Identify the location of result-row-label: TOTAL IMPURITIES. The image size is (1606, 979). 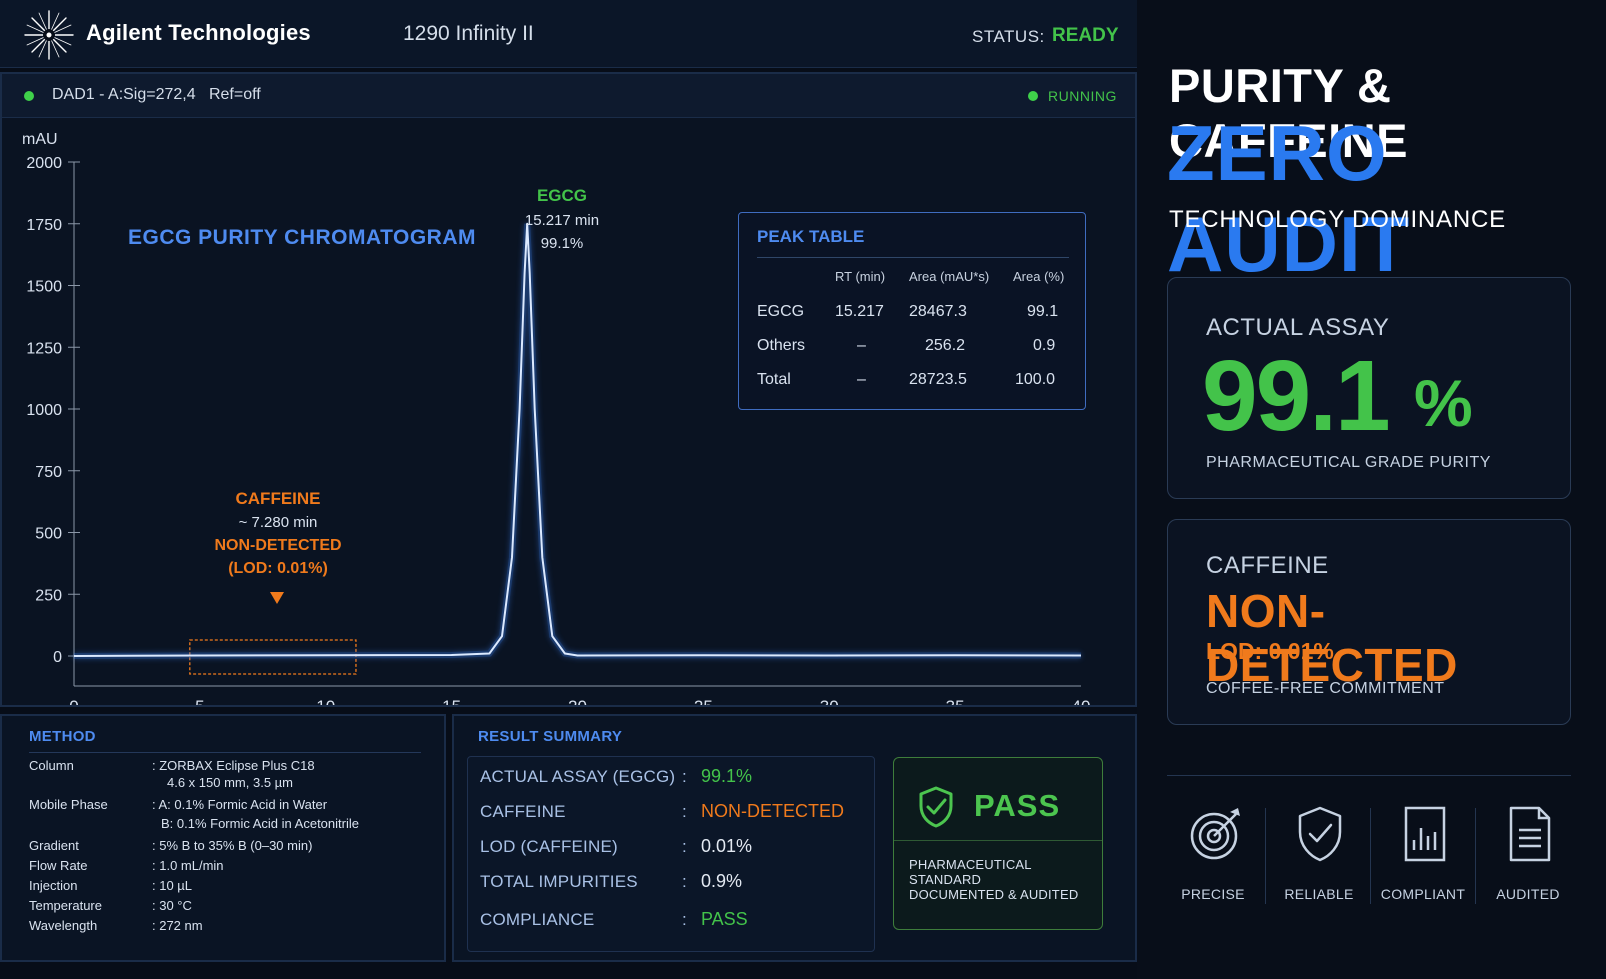
(559, 881).